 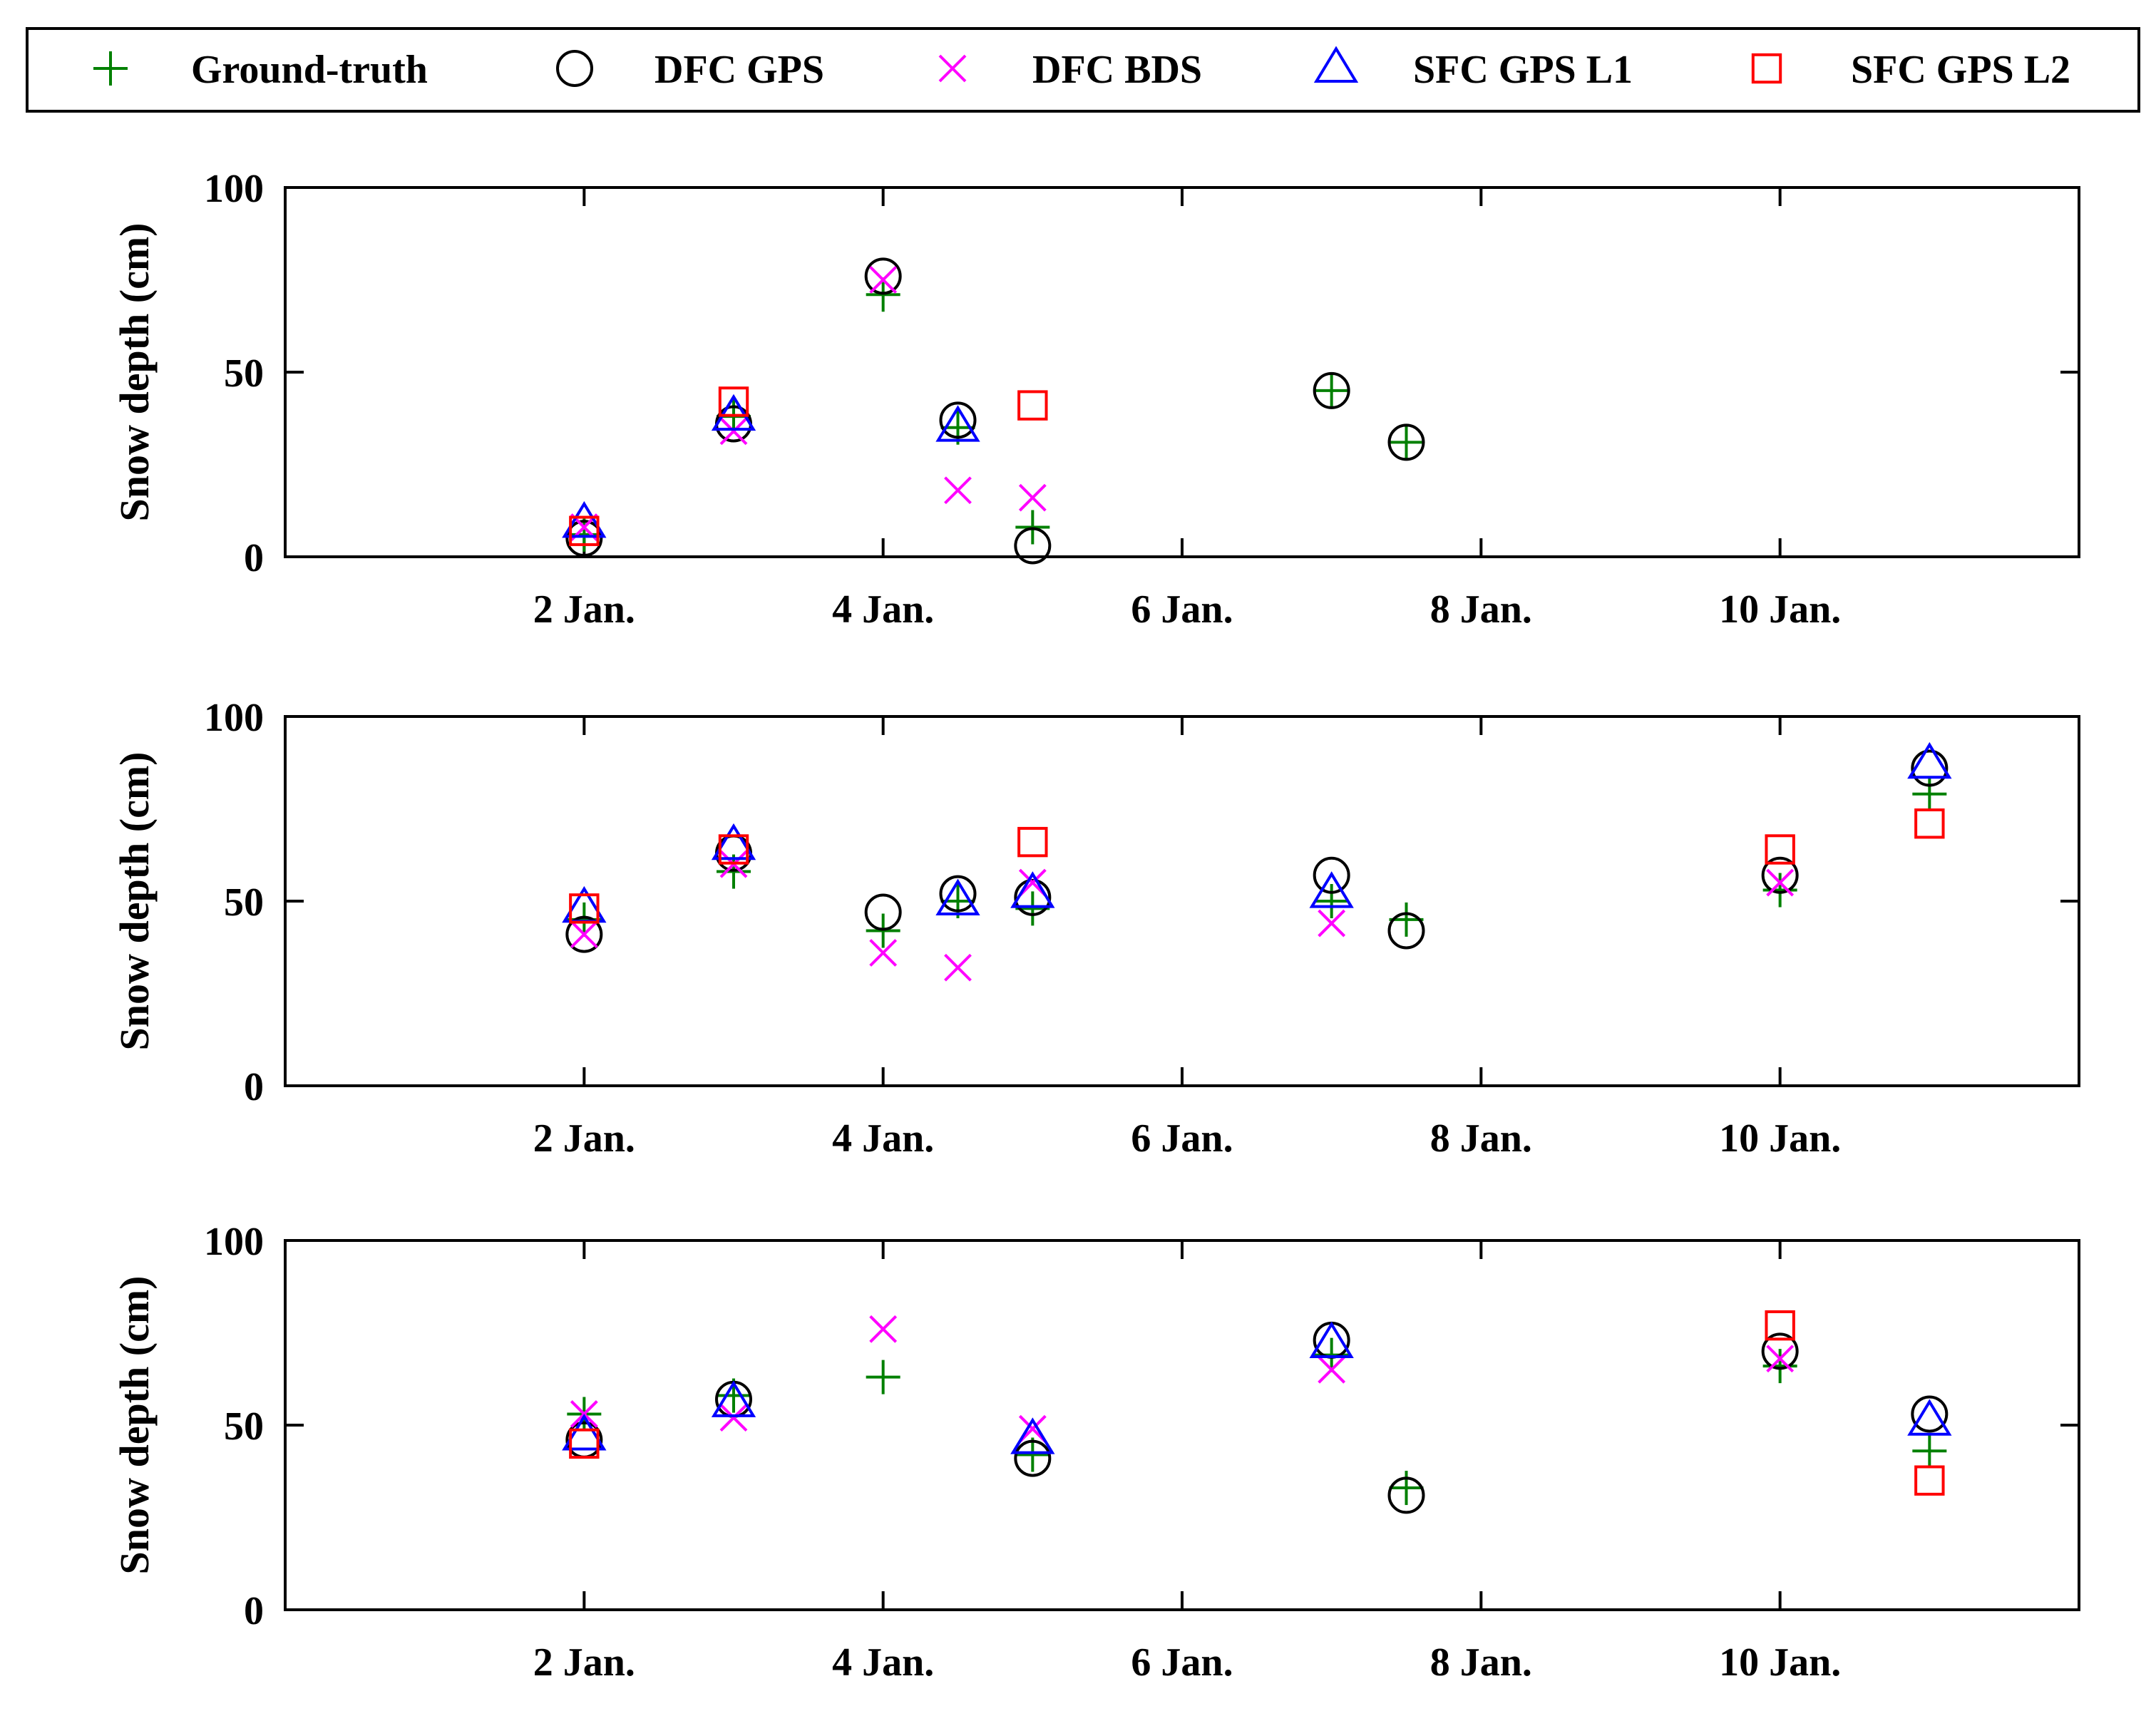 What do you see at coordinates (309, 70) in the screenshot?
I see `legend-label: Ground-truth` at bounding box center [309, 70].